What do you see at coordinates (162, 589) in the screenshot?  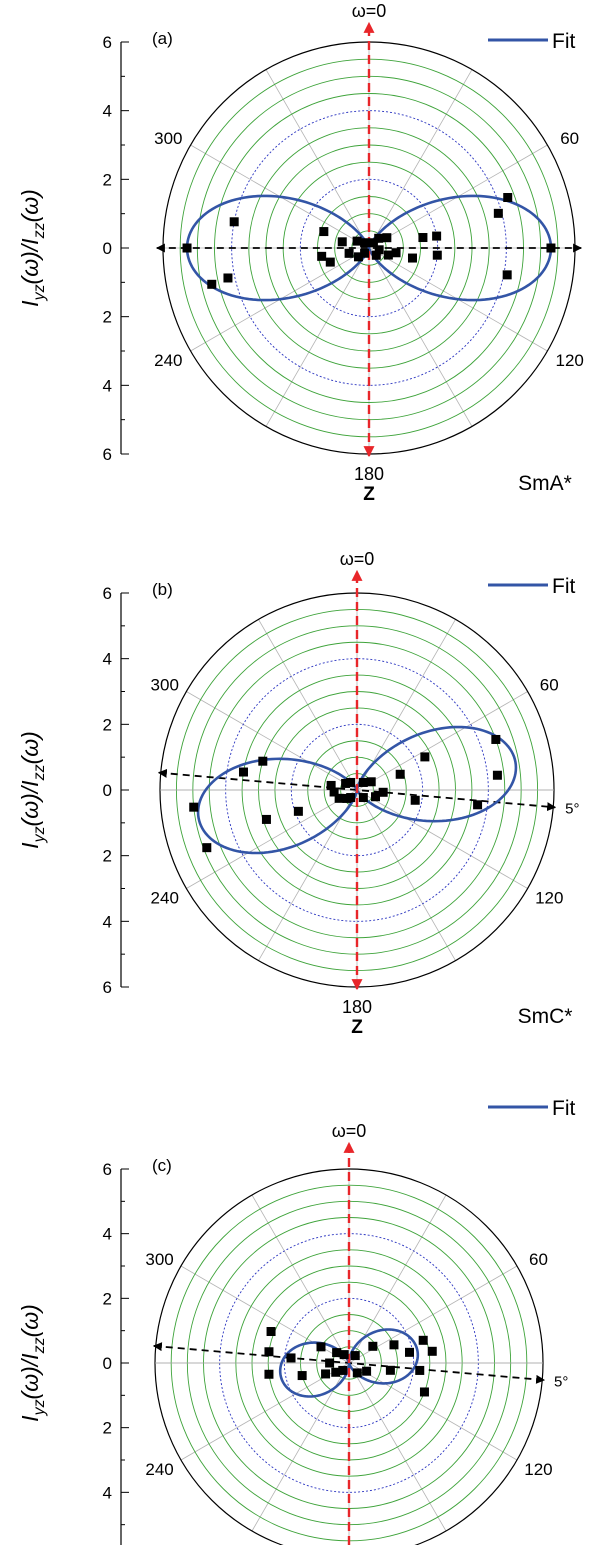 I see `panel-label: (b)` at bounding box center [162, 589].